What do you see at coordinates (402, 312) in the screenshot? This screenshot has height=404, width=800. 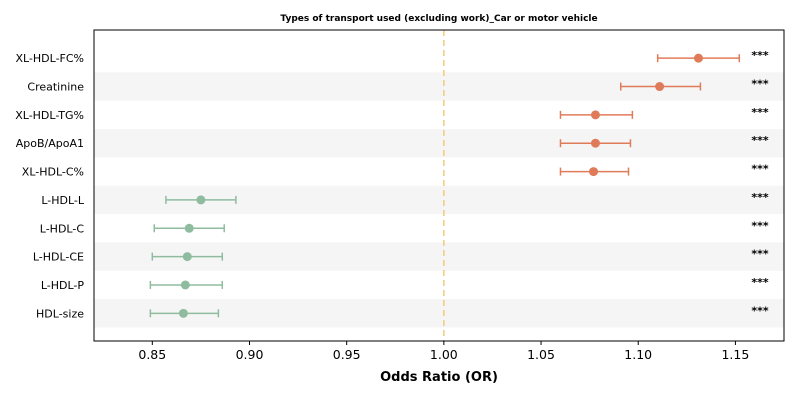 I see `forest-row: HDL-size ***` at bounding box center [402, 312].